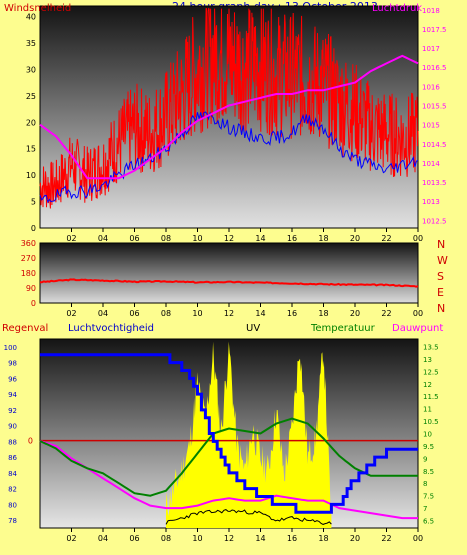  I want to click on pressure-y-tick-label: 1017.5, so click(434, 30).